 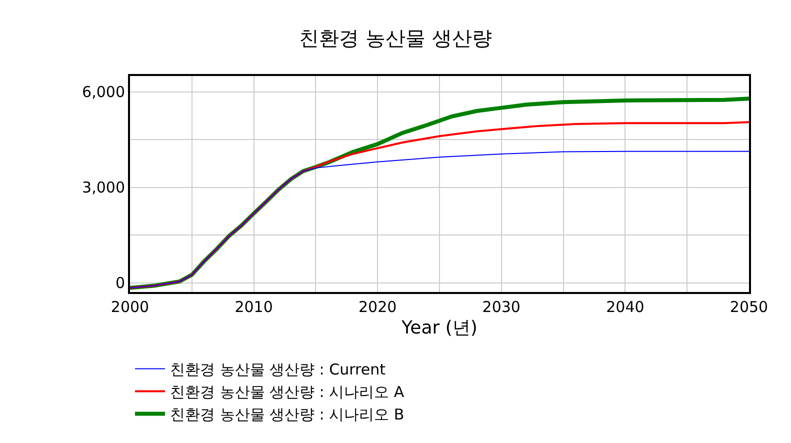 I want to click on x-tick-label: 2000, so click(x=130, y=307).